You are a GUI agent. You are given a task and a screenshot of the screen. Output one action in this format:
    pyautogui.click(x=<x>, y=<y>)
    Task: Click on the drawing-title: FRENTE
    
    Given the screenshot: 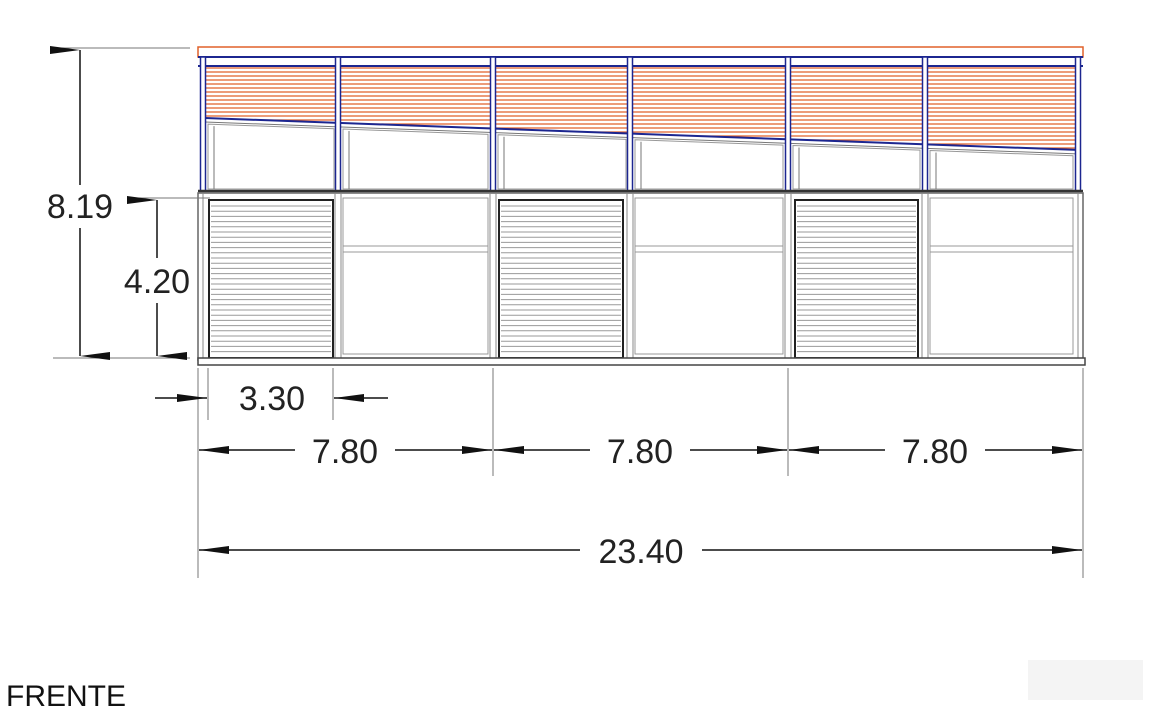 What is the action you would take?
    pyautogui.click(x=66, y=696)
    